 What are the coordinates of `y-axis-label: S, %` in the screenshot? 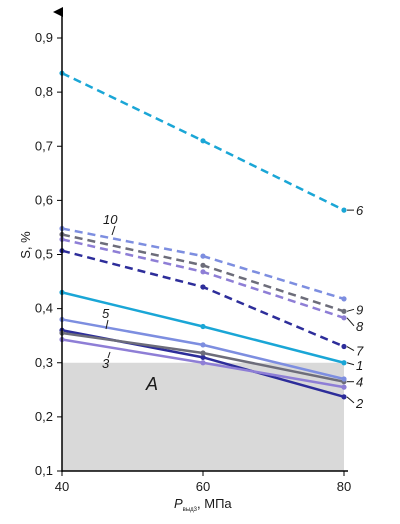 It's located at (25, 245).